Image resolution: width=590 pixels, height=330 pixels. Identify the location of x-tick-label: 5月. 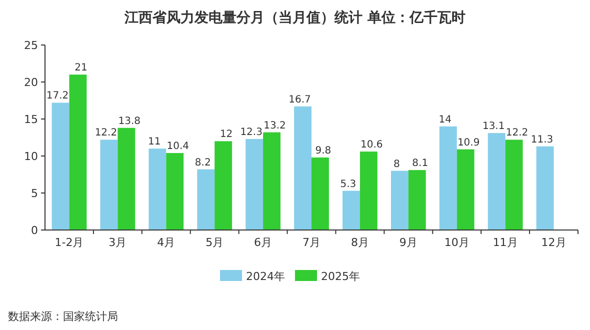
(215, 242).